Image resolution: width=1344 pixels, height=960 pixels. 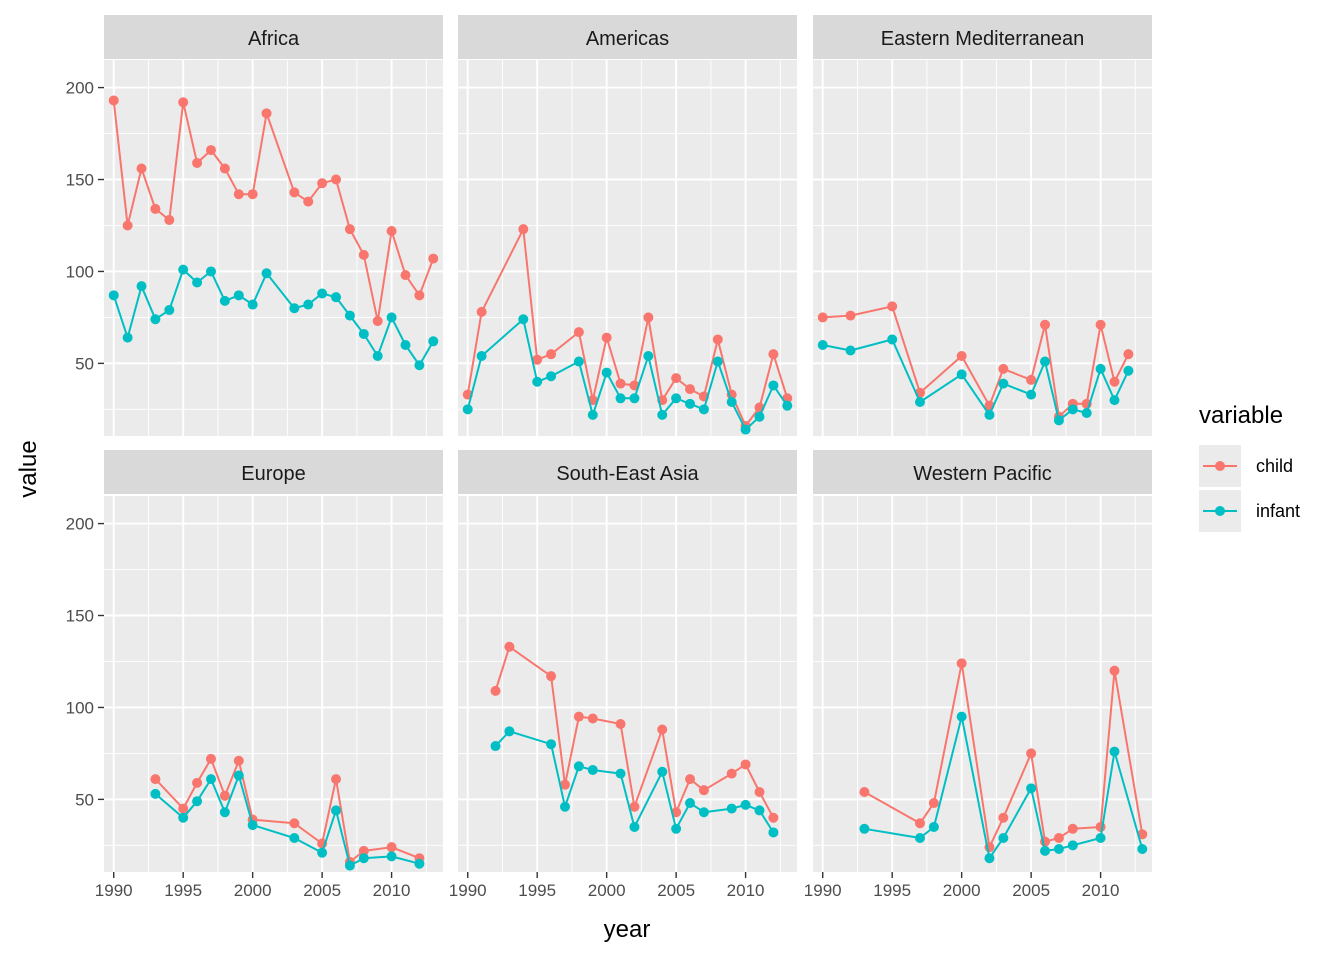 I want to click on facet-africa: Africa 50 100 150 200, so click(x=254, y=225).